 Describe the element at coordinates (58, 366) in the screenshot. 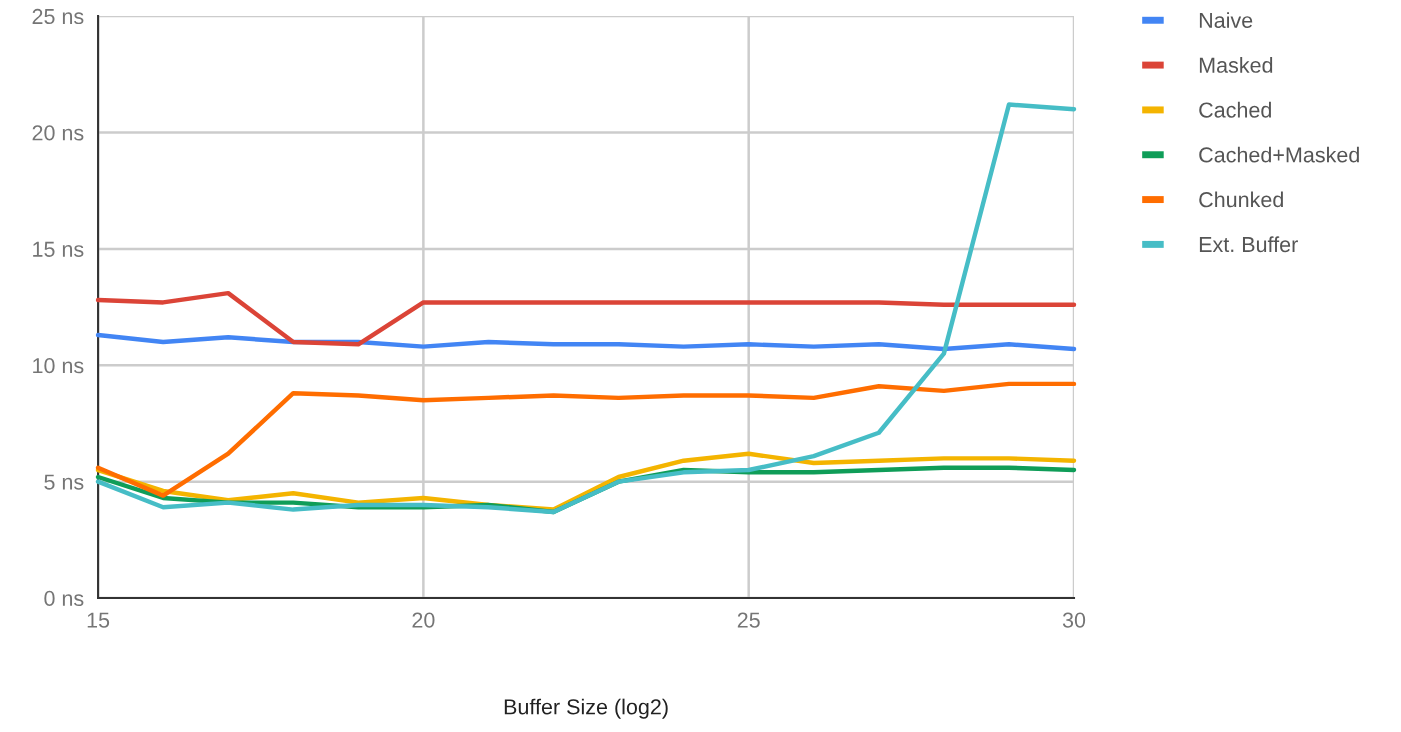

I see `y-tick-label: 10 ns` at that location.